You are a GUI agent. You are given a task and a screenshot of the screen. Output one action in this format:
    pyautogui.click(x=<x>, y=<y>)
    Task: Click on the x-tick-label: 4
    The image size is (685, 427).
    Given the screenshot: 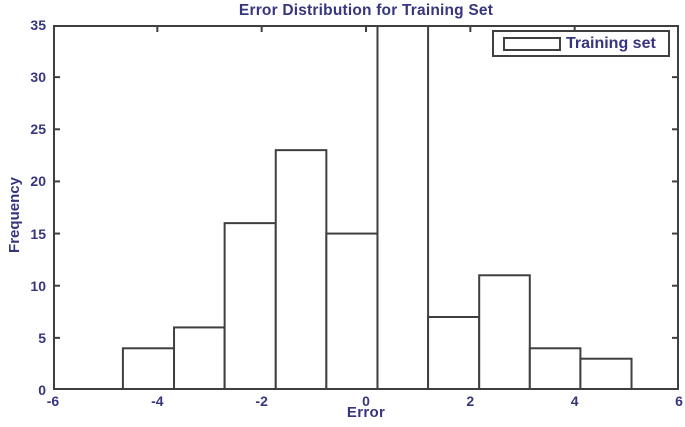 What is the action you would take?
    pyautogui.click(x=574, y=401)
    